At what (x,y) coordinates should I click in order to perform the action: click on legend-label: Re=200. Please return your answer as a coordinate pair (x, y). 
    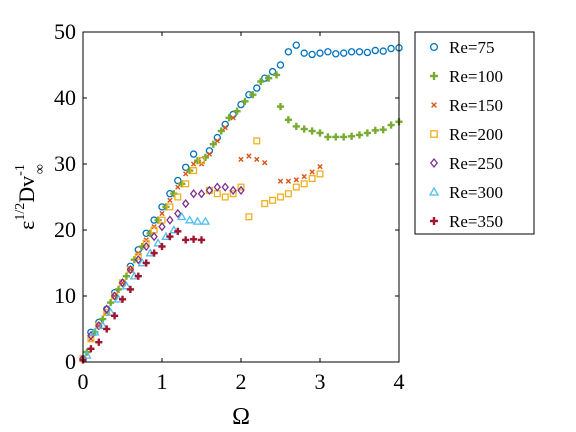
    Looking at the image, I should click on (476, 134).